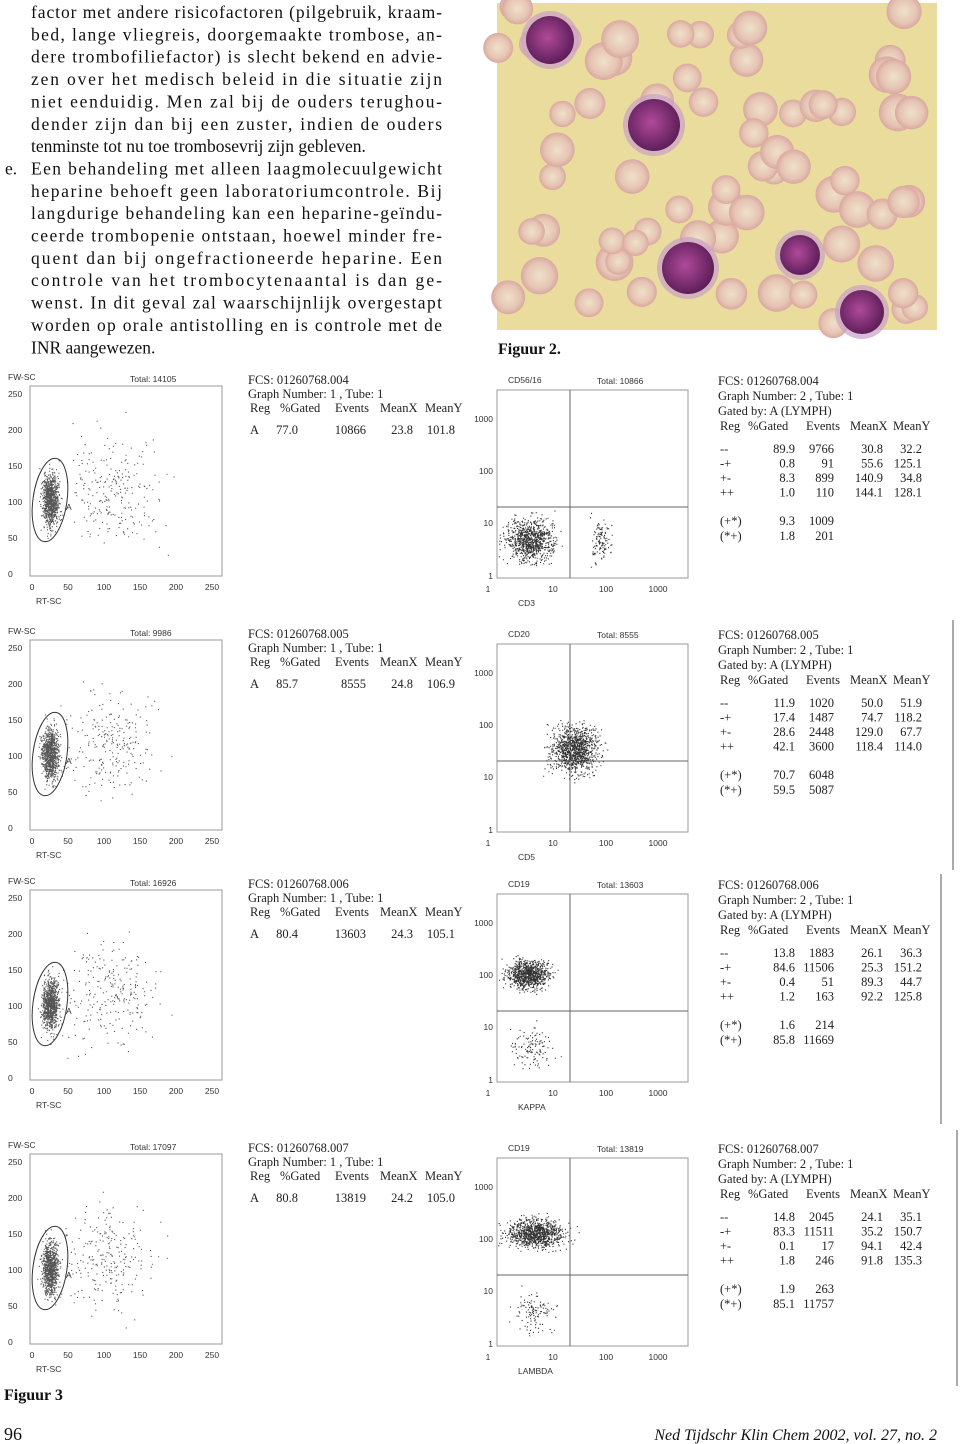 Image resolution: width=960 pixels, height=1444 pixels. I want to click on x-tick-label: 10, so click(553, 1357).